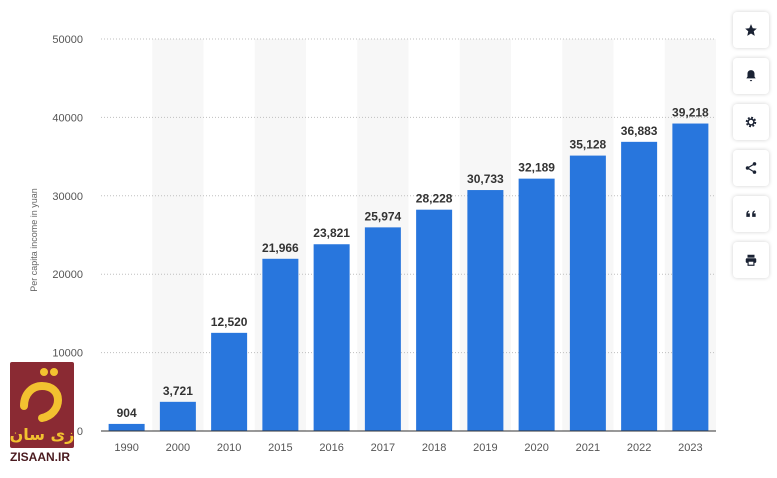 The width and height of the screenshot is (777, 478). What do you see at coordinates (536, 304) in the screenshot?
I see `bar-2020` at bounding box center [536, 304].